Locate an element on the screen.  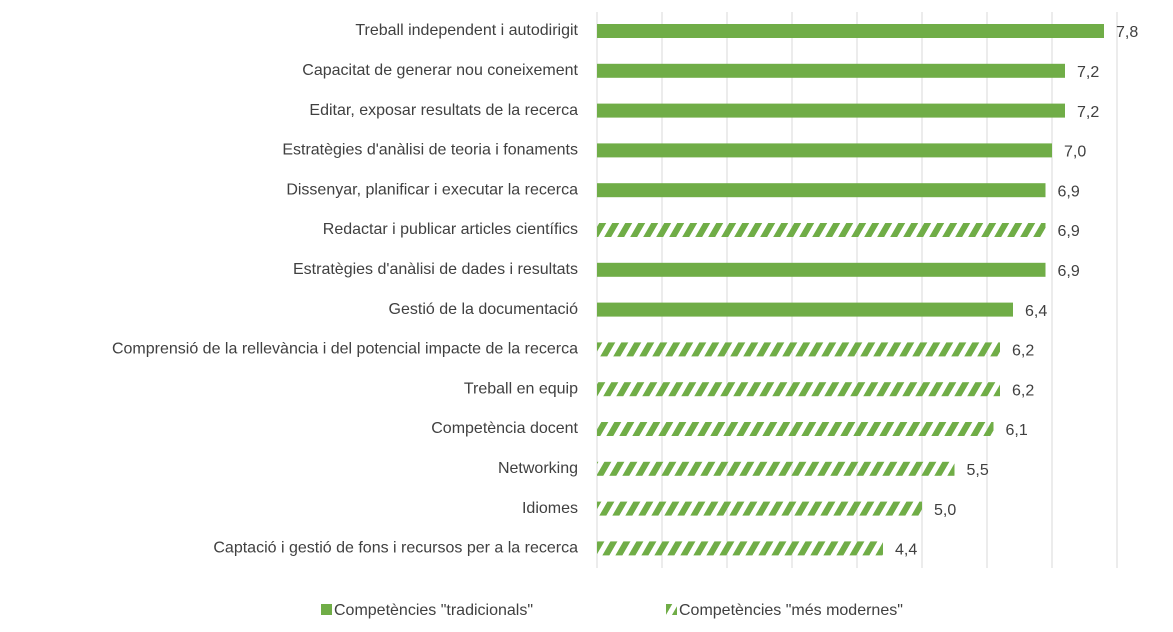
value-label: 5,0 is located at coordinates (945, 510).